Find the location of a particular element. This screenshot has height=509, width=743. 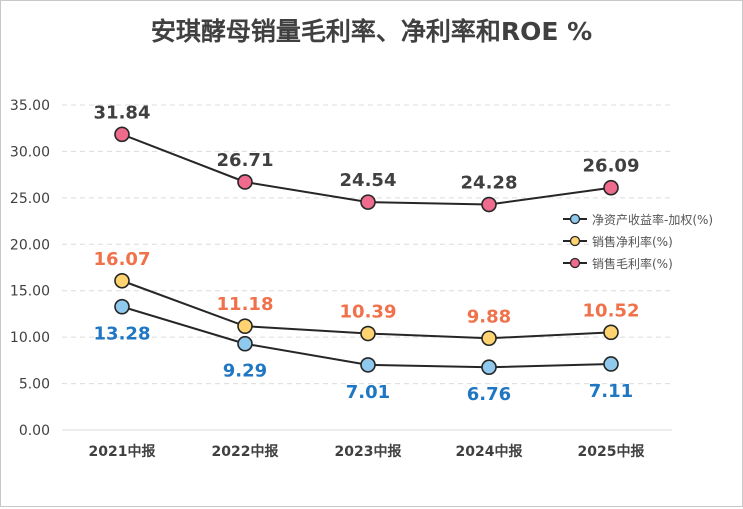

data-label: 10.39 is located at coordinates (368, 312).